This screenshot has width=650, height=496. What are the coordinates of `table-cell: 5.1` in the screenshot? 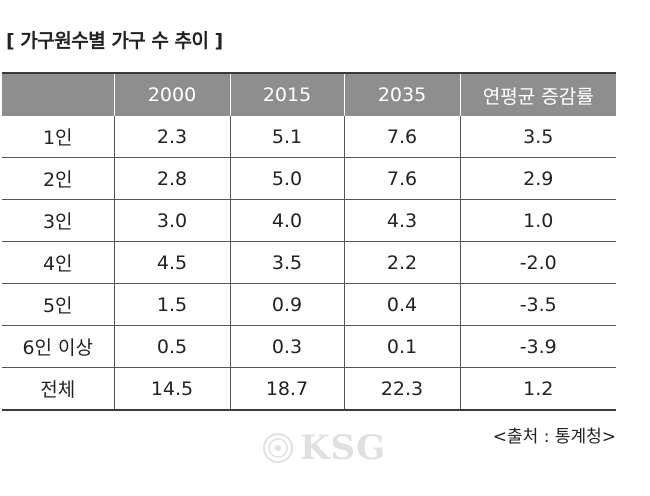 It's located at (287, 137).